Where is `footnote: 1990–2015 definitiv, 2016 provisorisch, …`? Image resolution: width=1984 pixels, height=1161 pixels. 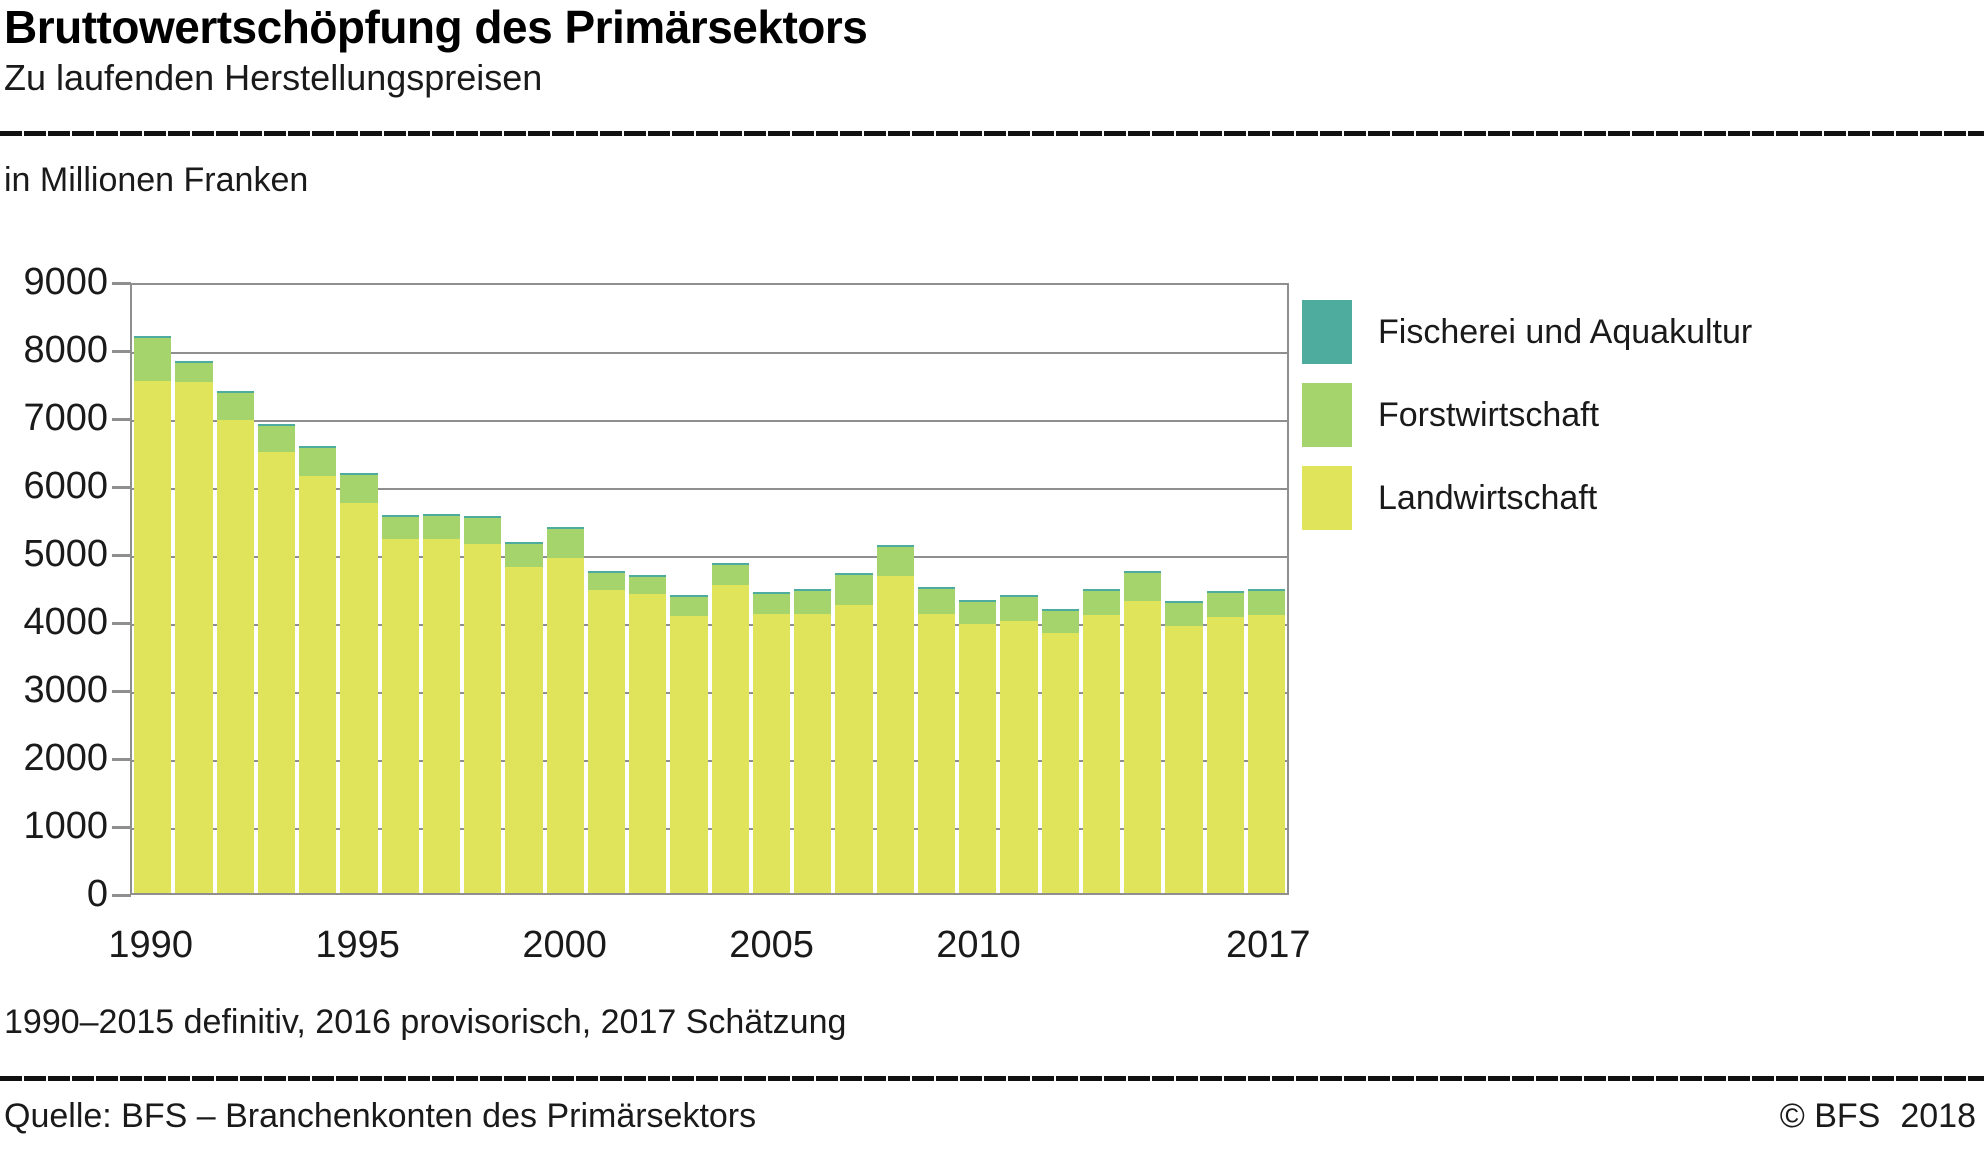
footnote: 1990–2015 definitiv, 2016 provisorisch, … is located at coordinates (425, 1022).